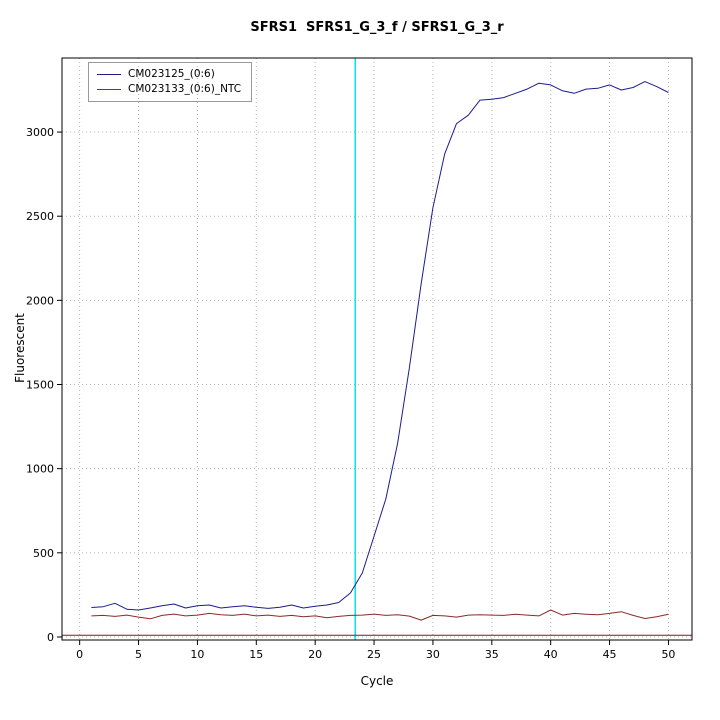  I want to click on x-tick-label: 25, so click(374, 654).